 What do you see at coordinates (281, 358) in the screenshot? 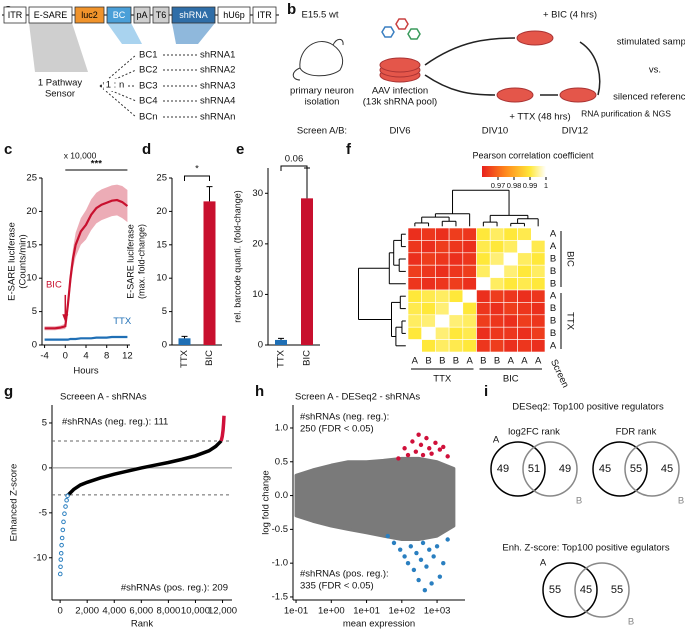
I see `x-tick-label: TTX` at bounding box center [281, 358].